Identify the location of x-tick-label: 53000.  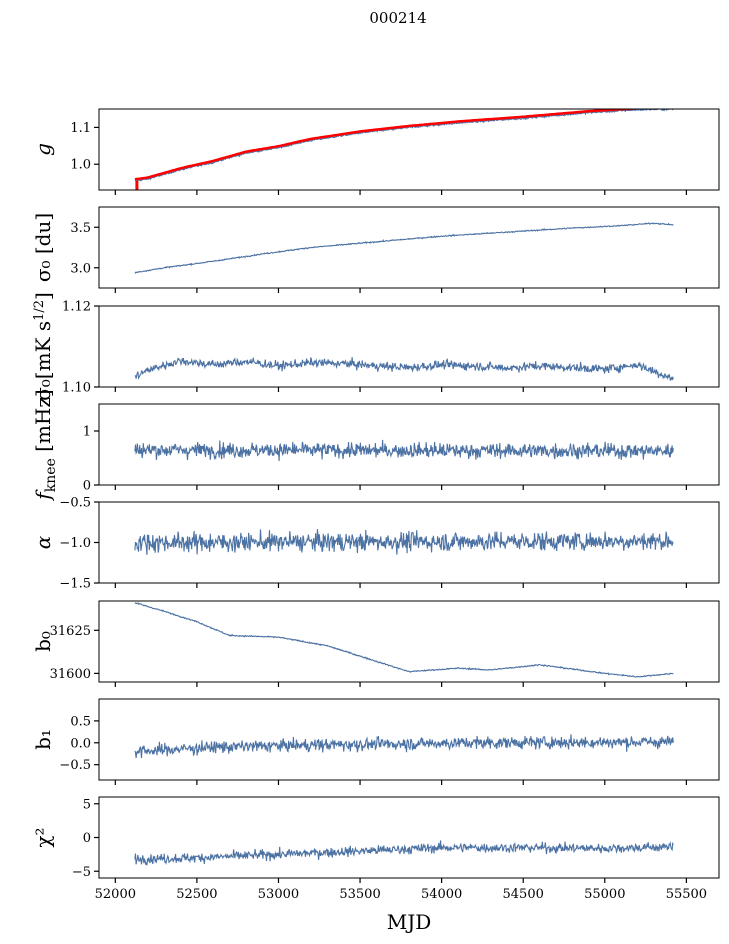
(278, 894).